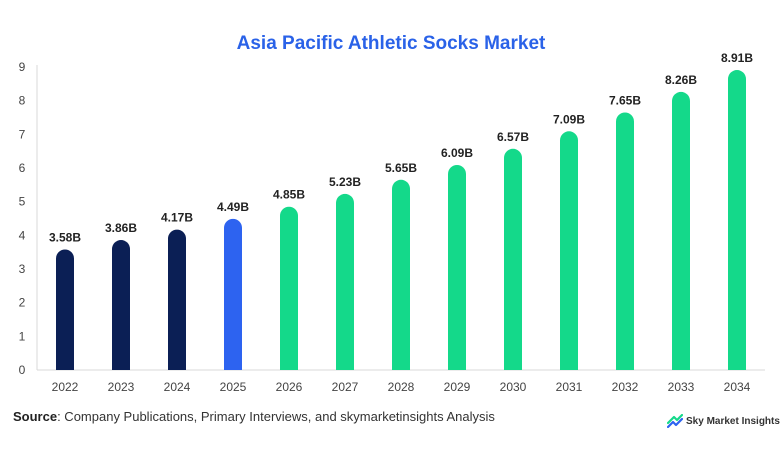 Image resolution: width=782 pixels, height=454 pixels. What do you see at coordinates (675, 421) in the screenshot?
I see `sky-market-insights-logo-icon` at bounding box center [675, 421].